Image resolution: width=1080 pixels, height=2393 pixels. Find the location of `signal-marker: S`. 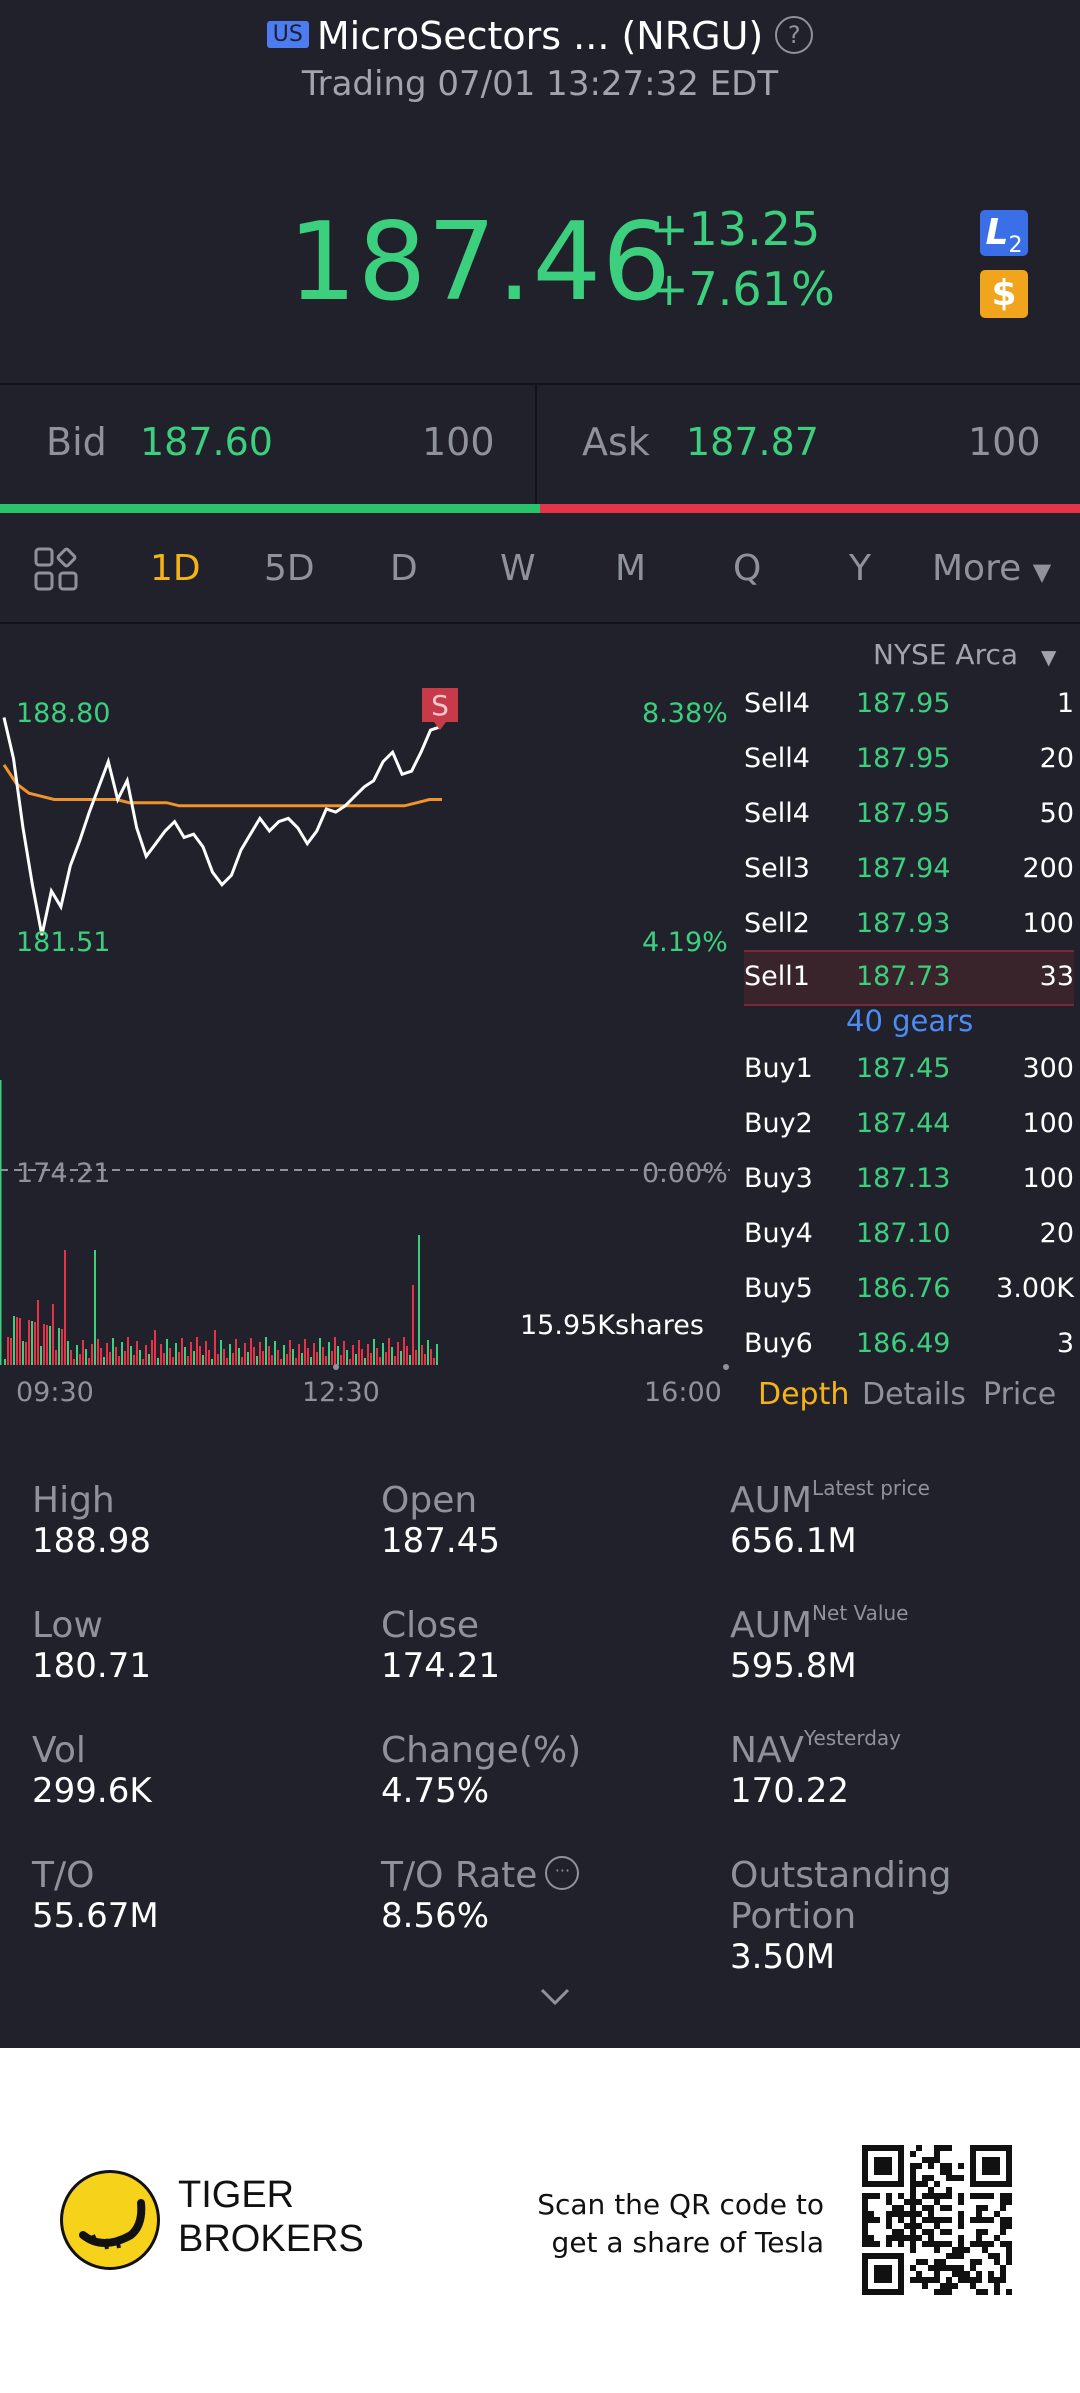

signal-marker: S is located at coordinates (440, 709).